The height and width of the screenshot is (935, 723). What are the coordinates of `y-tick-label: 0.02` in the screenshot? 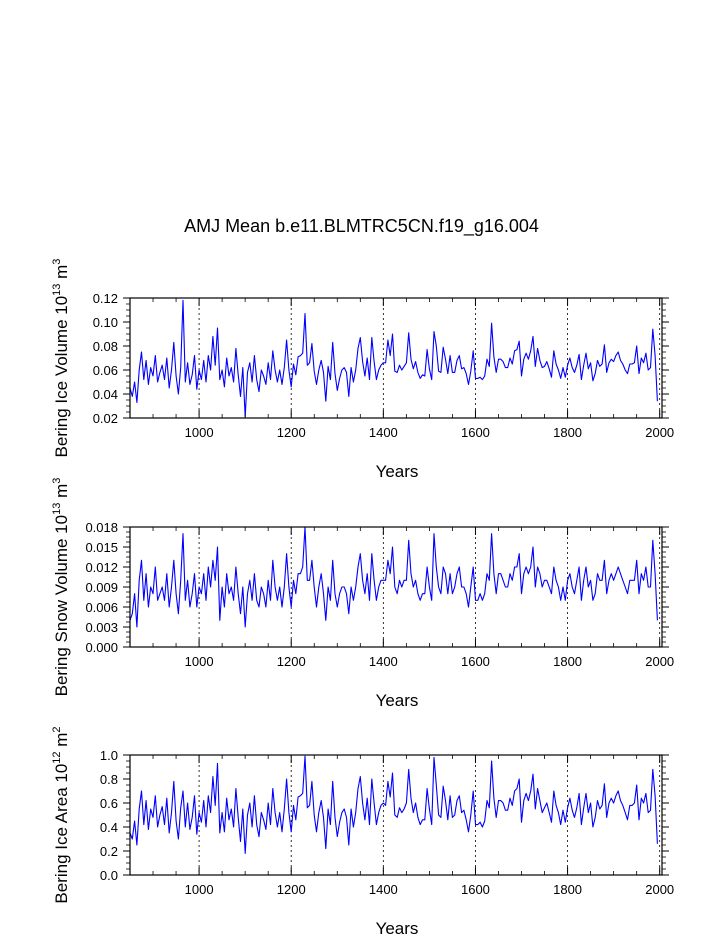 It's located at (105, 418).